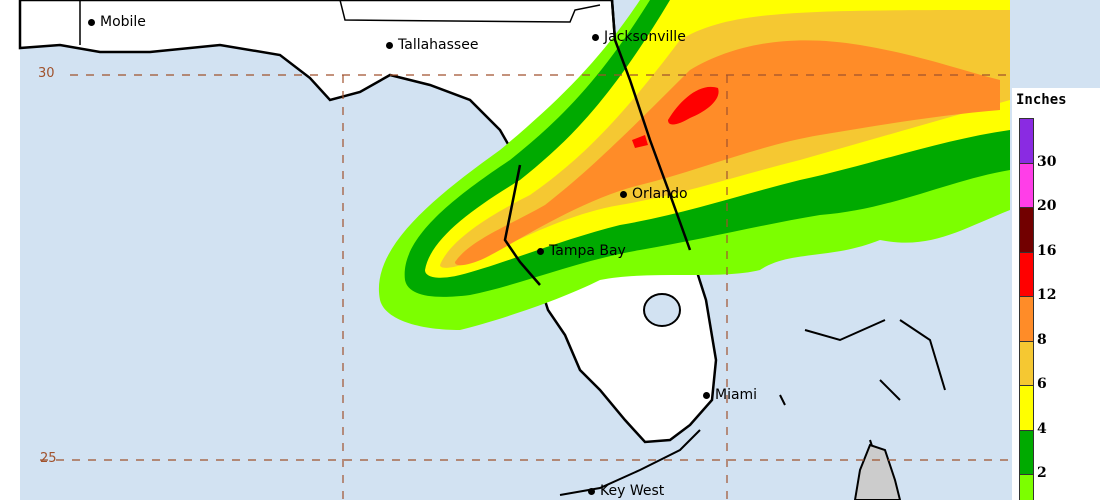 This screenshot has height=500, width=1100. What do you see at coordinates (1041, 100) in the screenshot?
I see `legend-title: Inches` at bounding box center [1041, 100].